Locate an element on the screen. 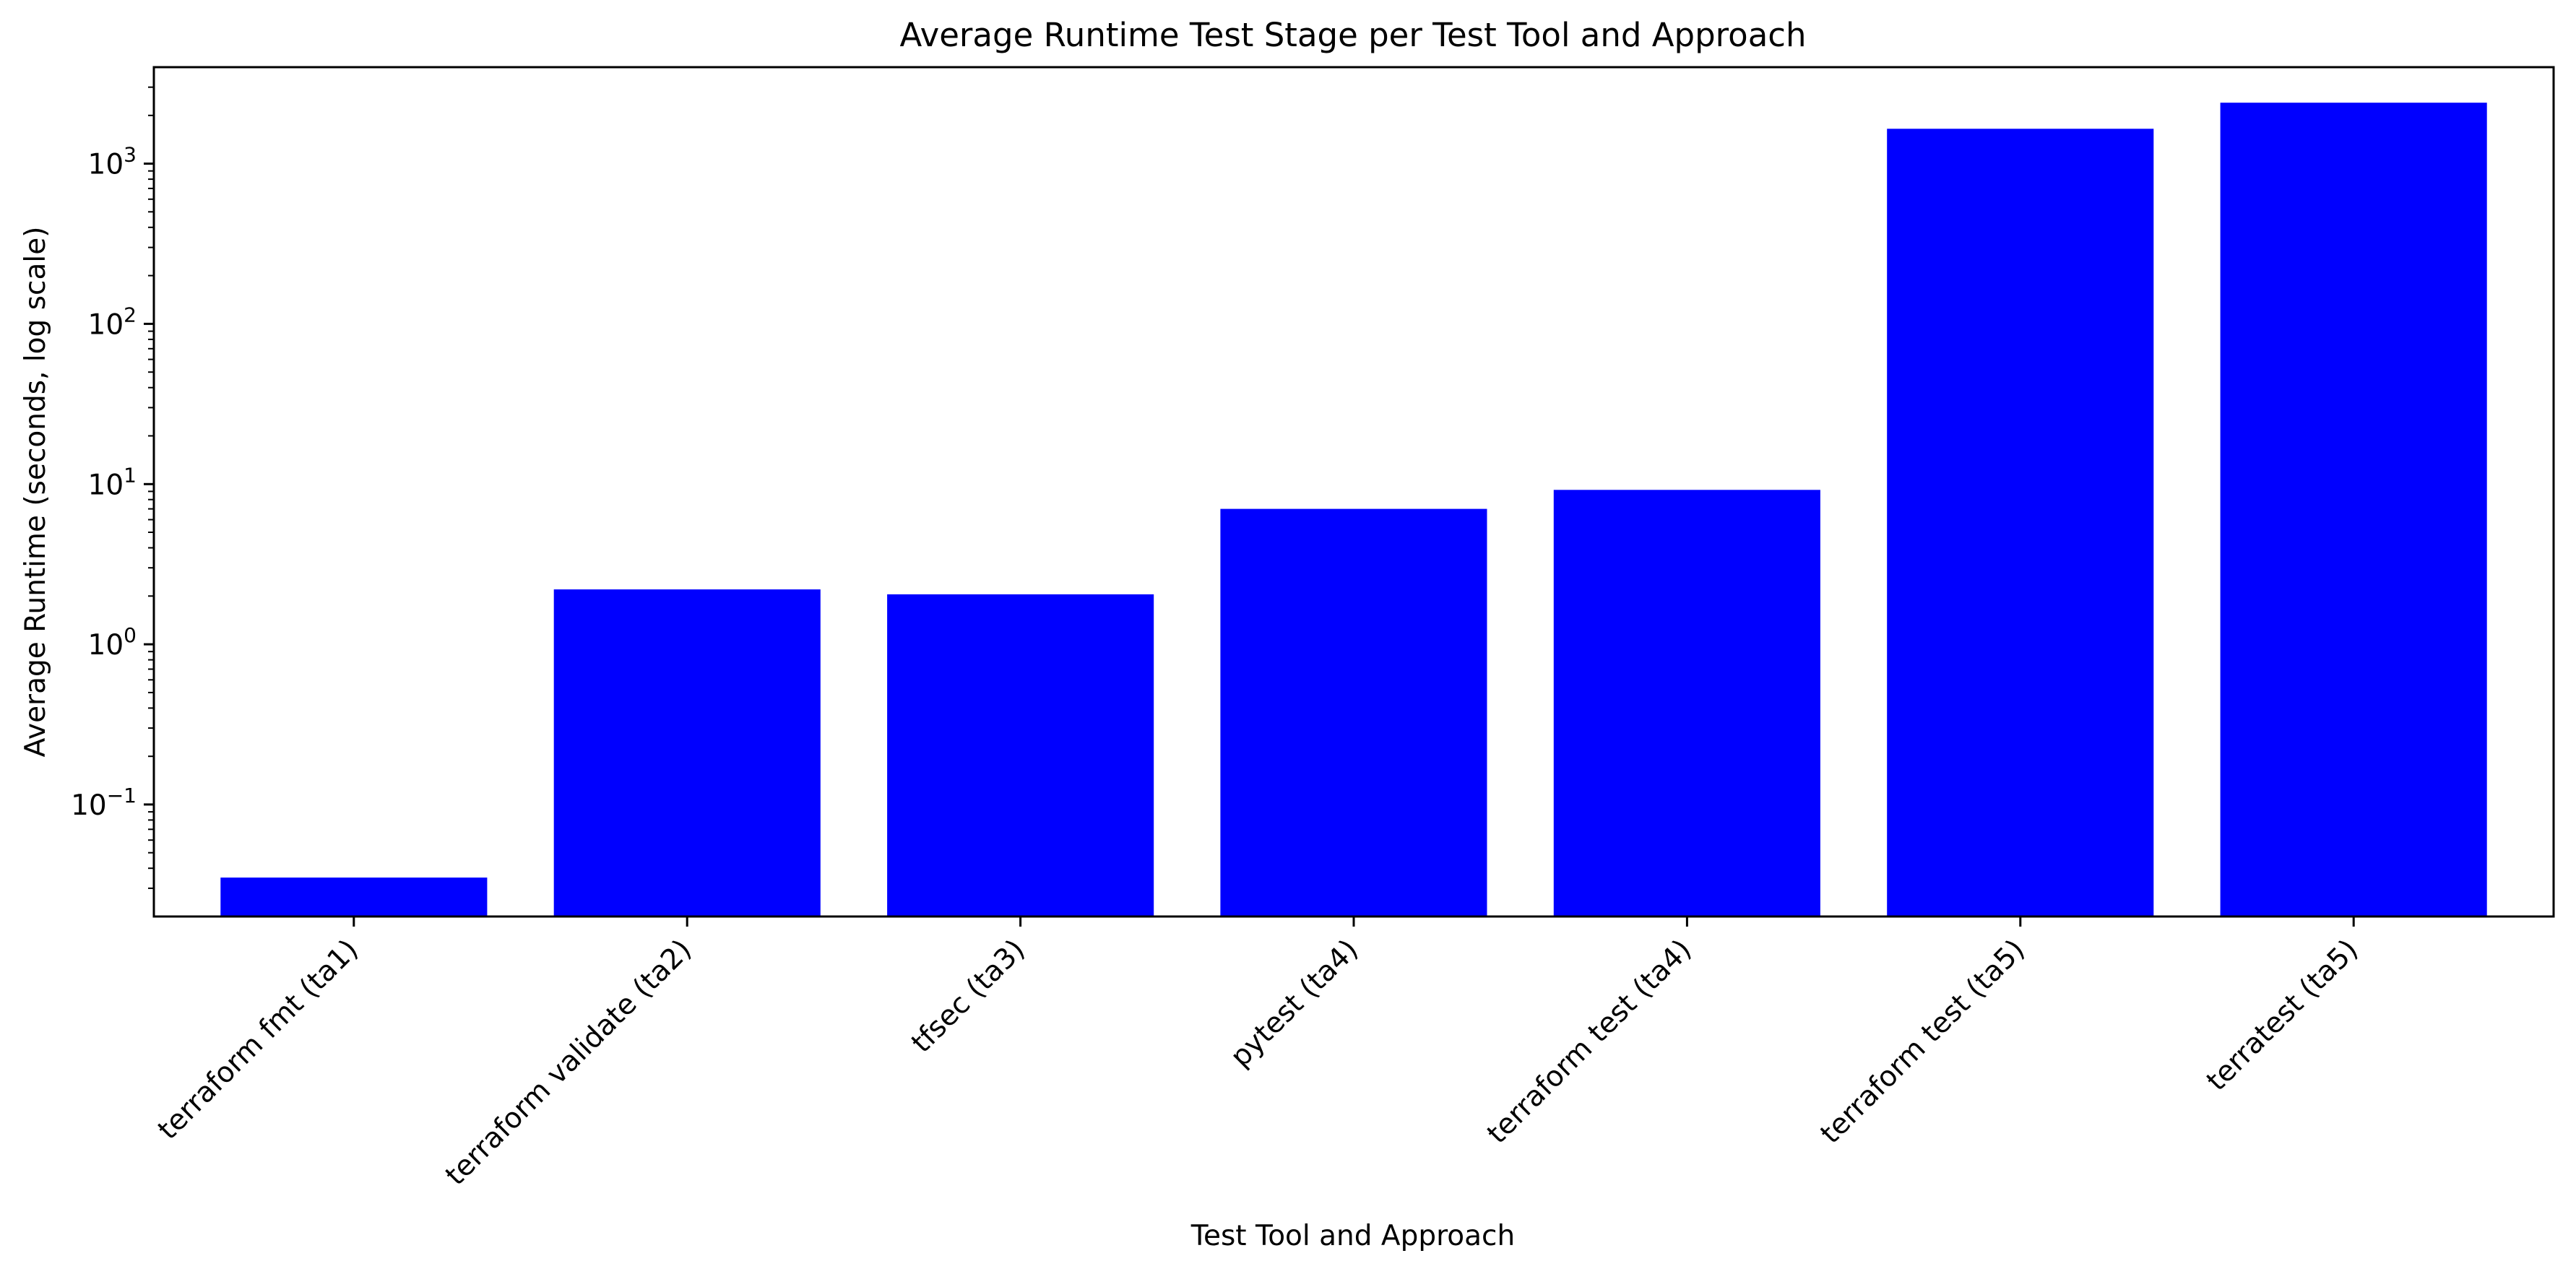  x-tick-label-2: tfsec (ta3) is located at coordinates (968, 996).